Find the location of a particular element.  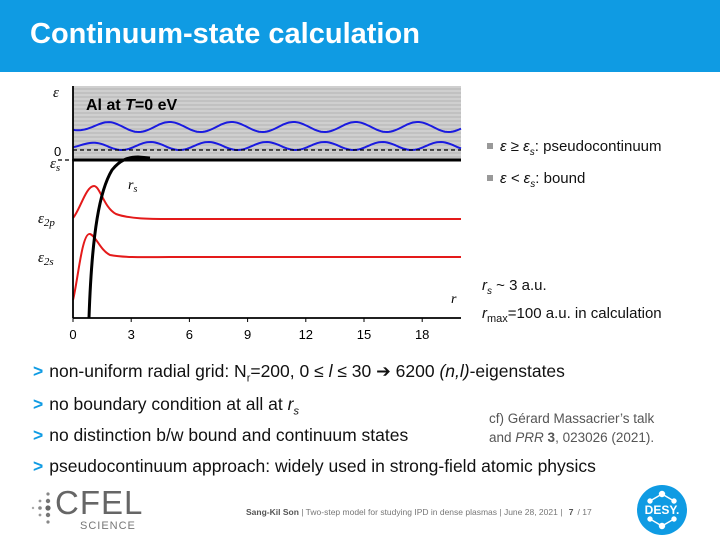

cfel-logo-text: CFEL is located at coordinates (99, 502).